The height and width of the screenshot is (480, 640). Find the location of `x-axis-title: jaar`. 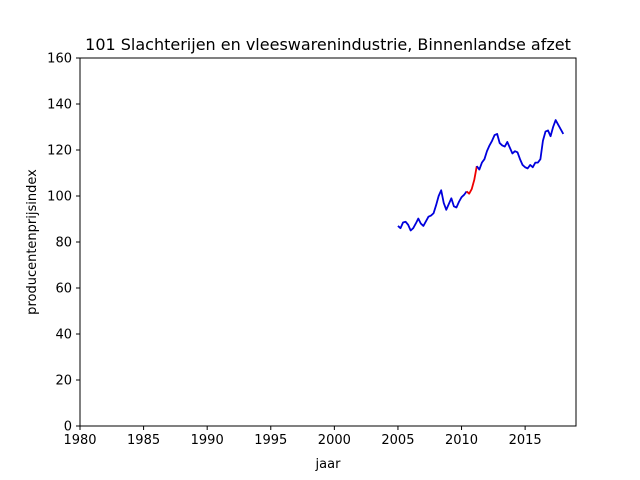

x-axis-title: jaar is located at coordinates (328, 464).